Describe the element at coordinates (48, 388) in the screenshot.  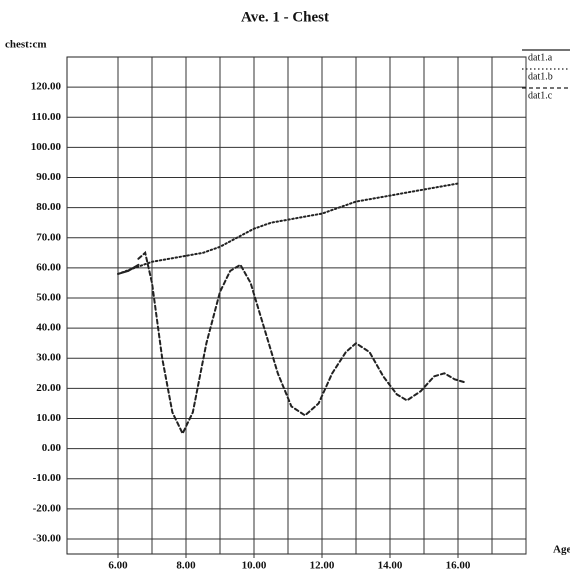
I see `y-tick-label: 20.00` at that location.